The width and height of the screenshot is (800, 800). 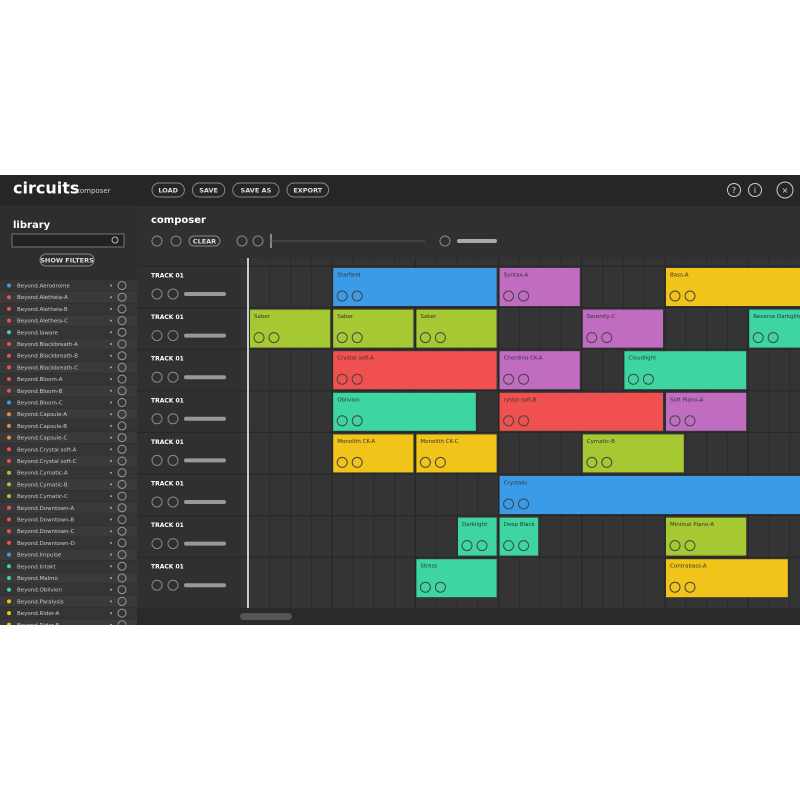 I want to click on volume-slider, so click(x=477, y=241).